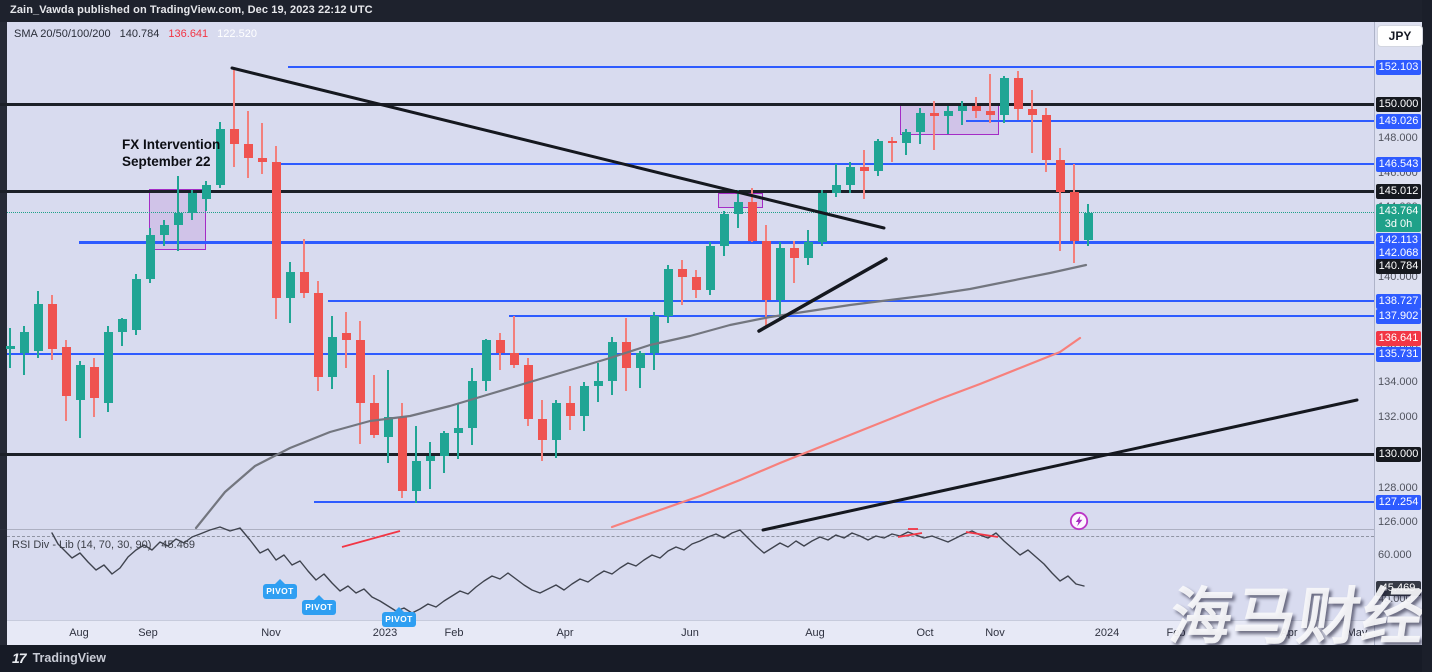 This screenshot has width=1432, height=672. Describe the element at coordinates (1400, 36) in the screenshot. I see `currency-button: JPY` at that location.